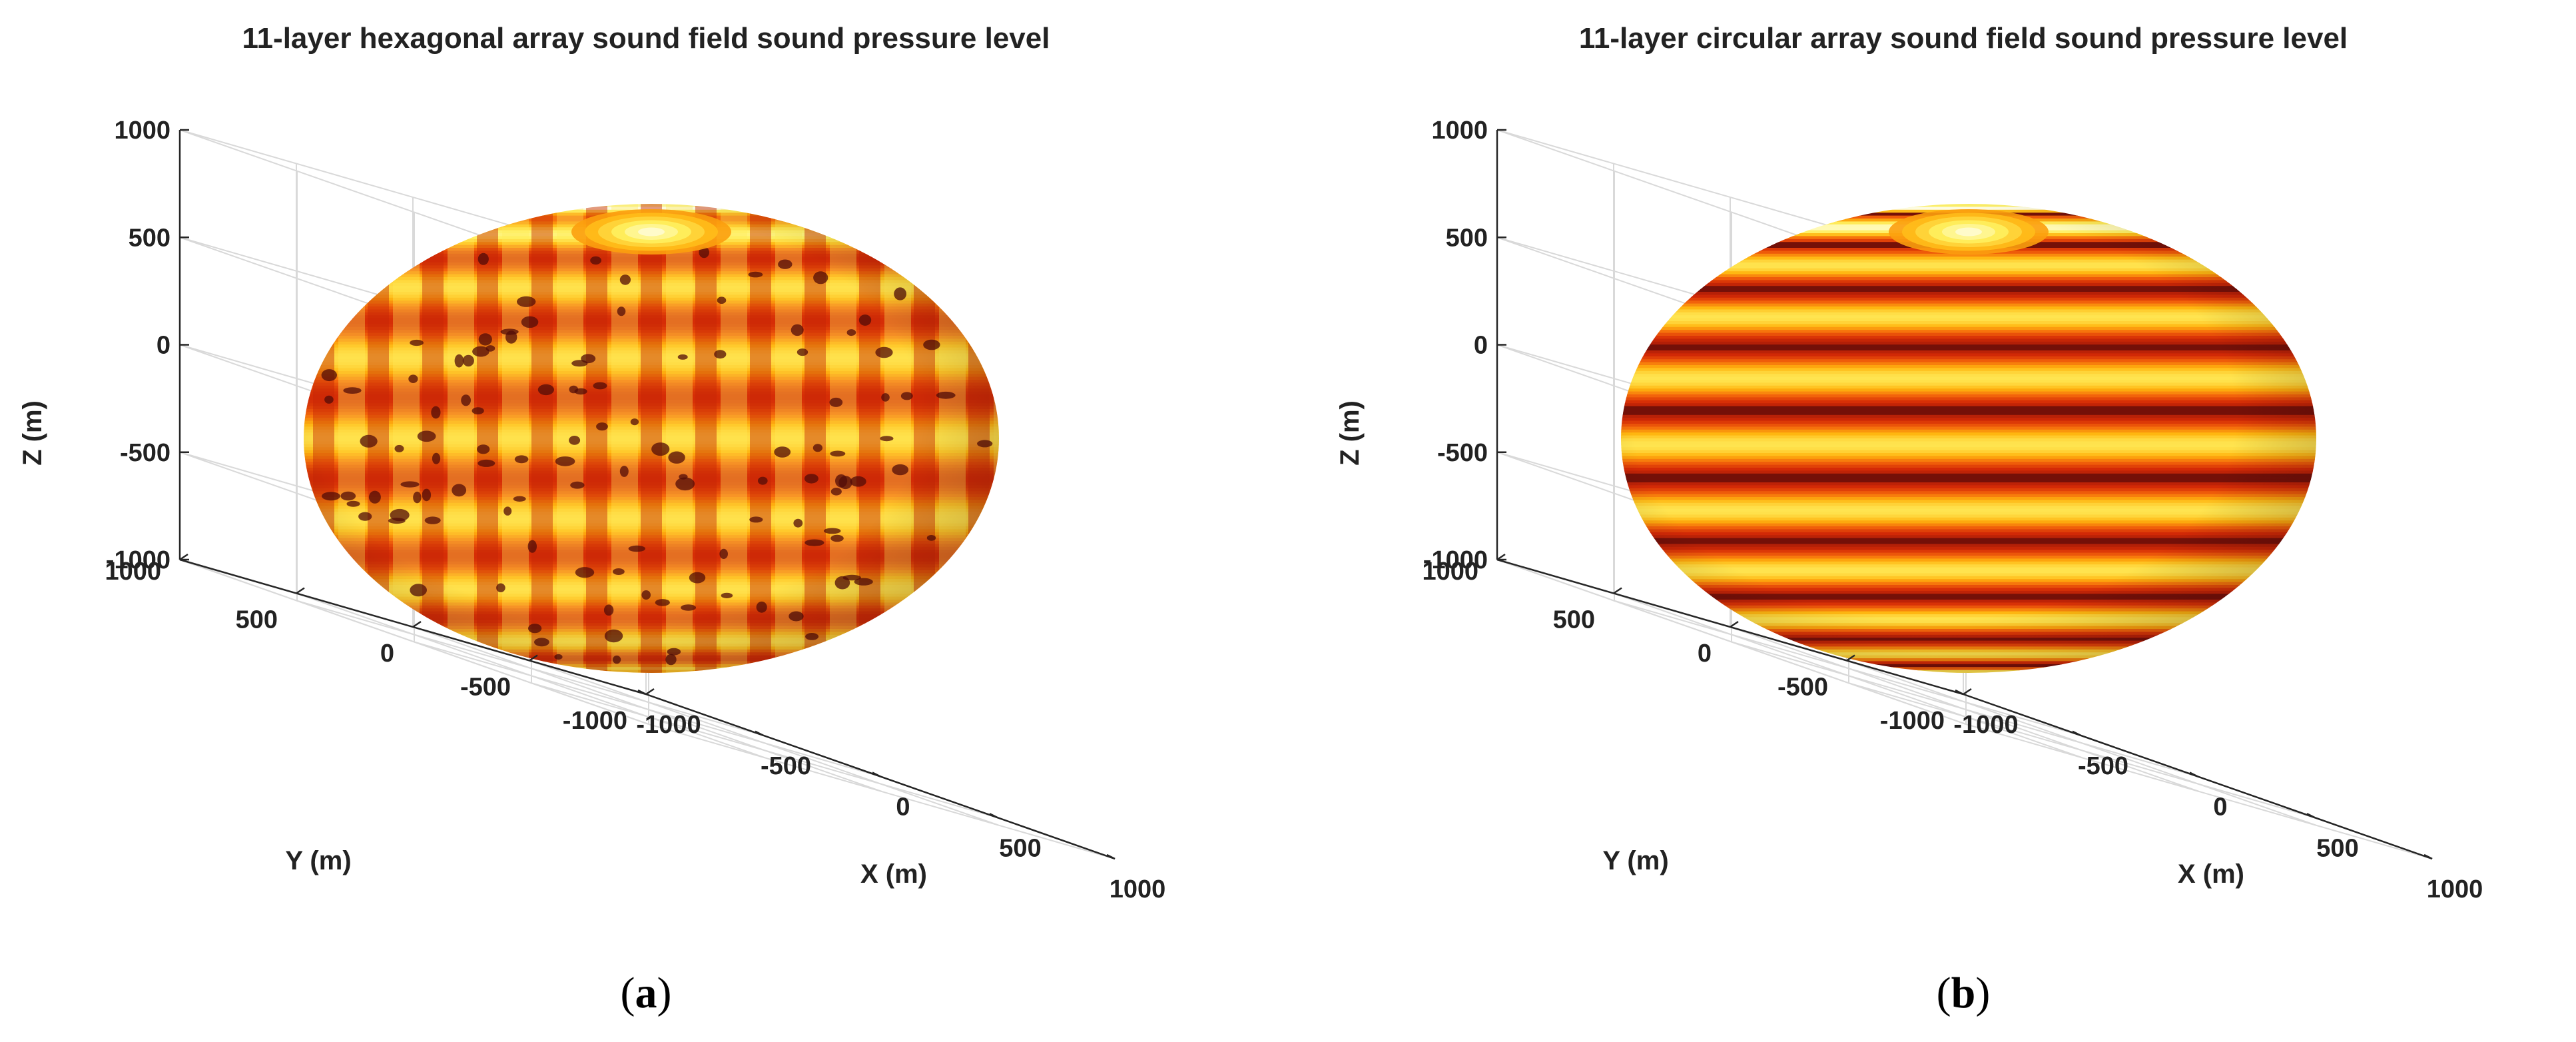 The image size is (2576, 1042). I want to click on panel-caption: (a), so click(646, 993).